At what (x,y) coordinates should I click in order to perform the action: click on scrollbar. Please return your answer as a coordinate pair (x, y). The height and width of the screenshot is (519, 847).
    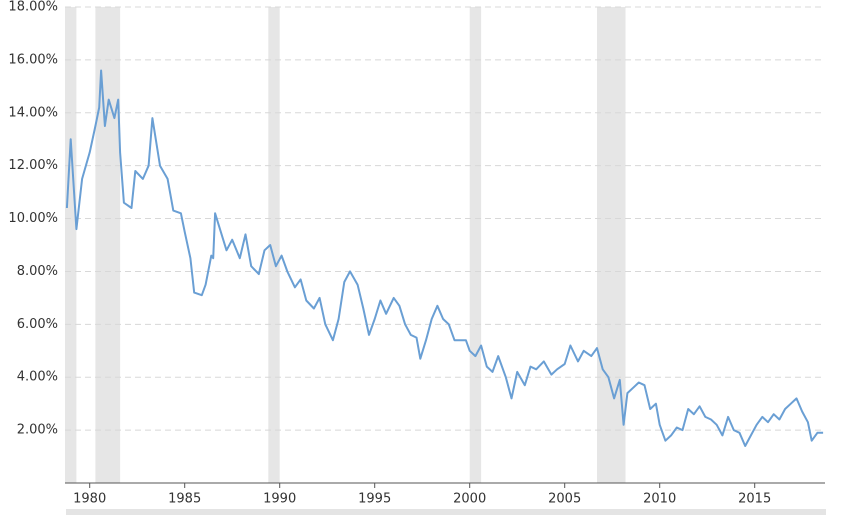
    Looking at the image, I should click on (446, 512).